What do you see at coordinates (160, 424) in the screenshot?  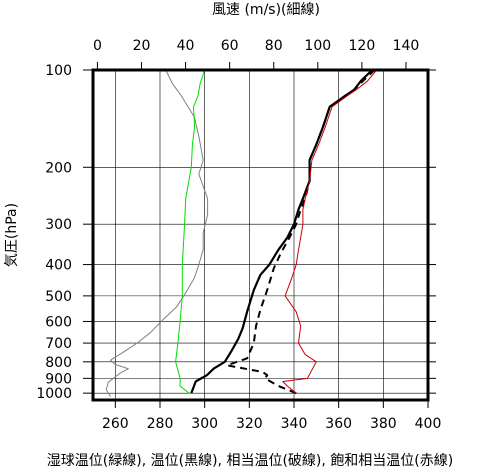 I see `bottom-tick-label: 280` at bounding box center [160, 424].